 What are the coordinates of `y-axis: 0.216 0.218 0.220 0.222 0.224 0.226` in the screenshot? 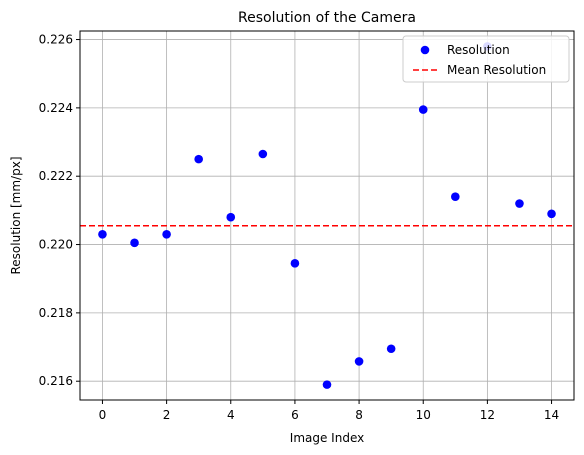 It's located at (59, 210).